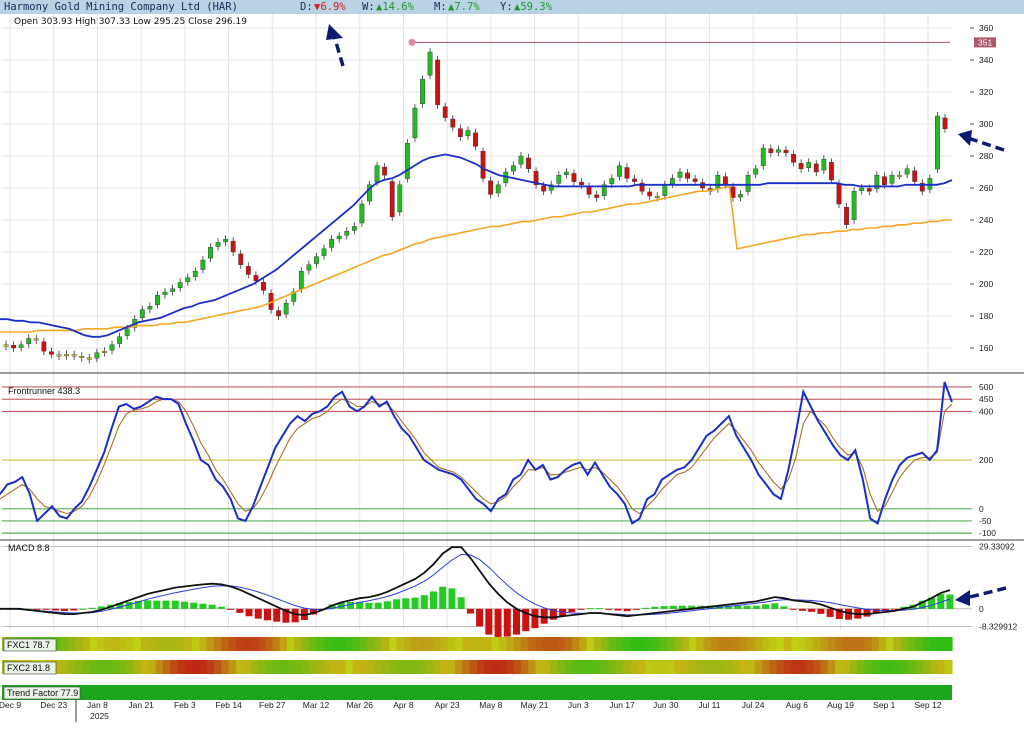 Image resolution: width=1024 pixels, height=735 pixels. What do you see at coordinates (476, 456) in the screenshot?
I see `frontrunner-signal-line` at bounding box center [476, 456].